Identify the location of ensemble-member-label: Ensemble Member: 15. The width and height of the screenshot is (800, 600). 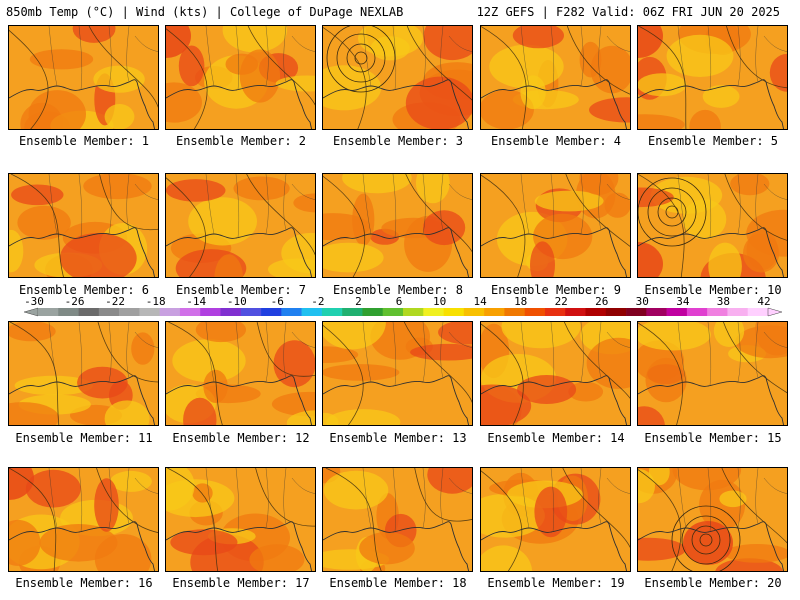
(713, 438).